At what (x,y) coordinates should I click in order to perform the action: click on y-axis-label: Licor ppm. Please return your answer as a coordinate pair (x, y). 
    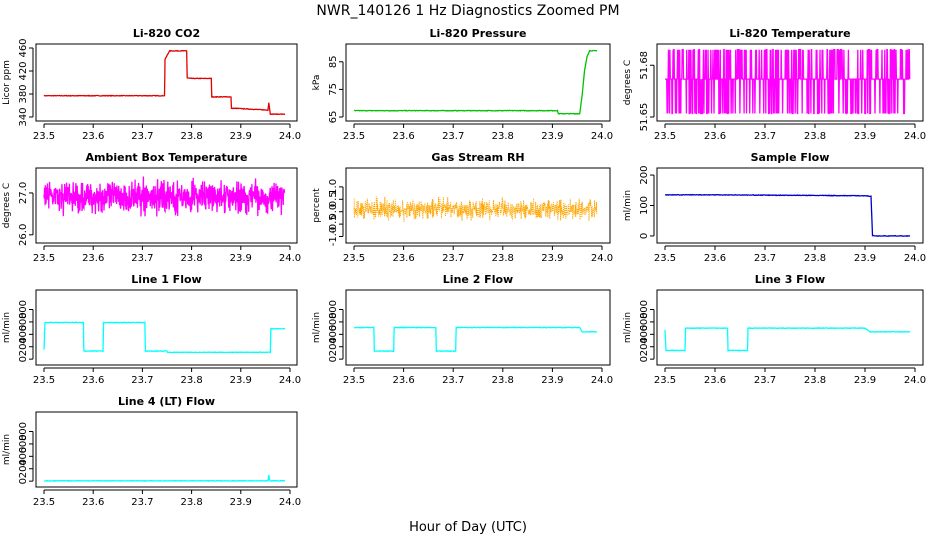
    Looking at the image, I should click on (7, 82).